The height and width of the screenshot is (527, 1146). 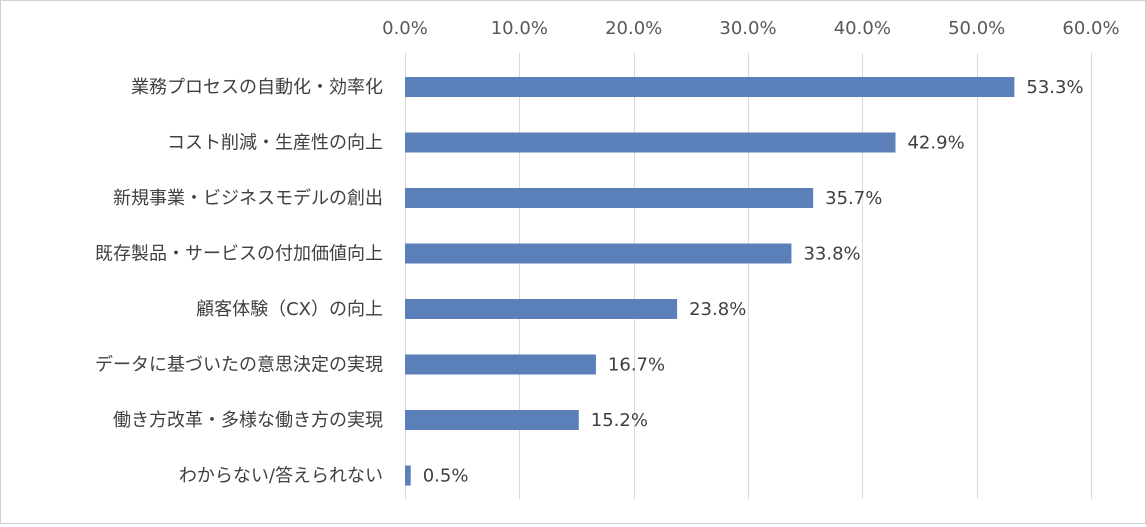 What do you see at coordinates (1090, 28) in the screenshot?
I see `x-tick-label: 60.0%` at bounding box center [1090, 28].